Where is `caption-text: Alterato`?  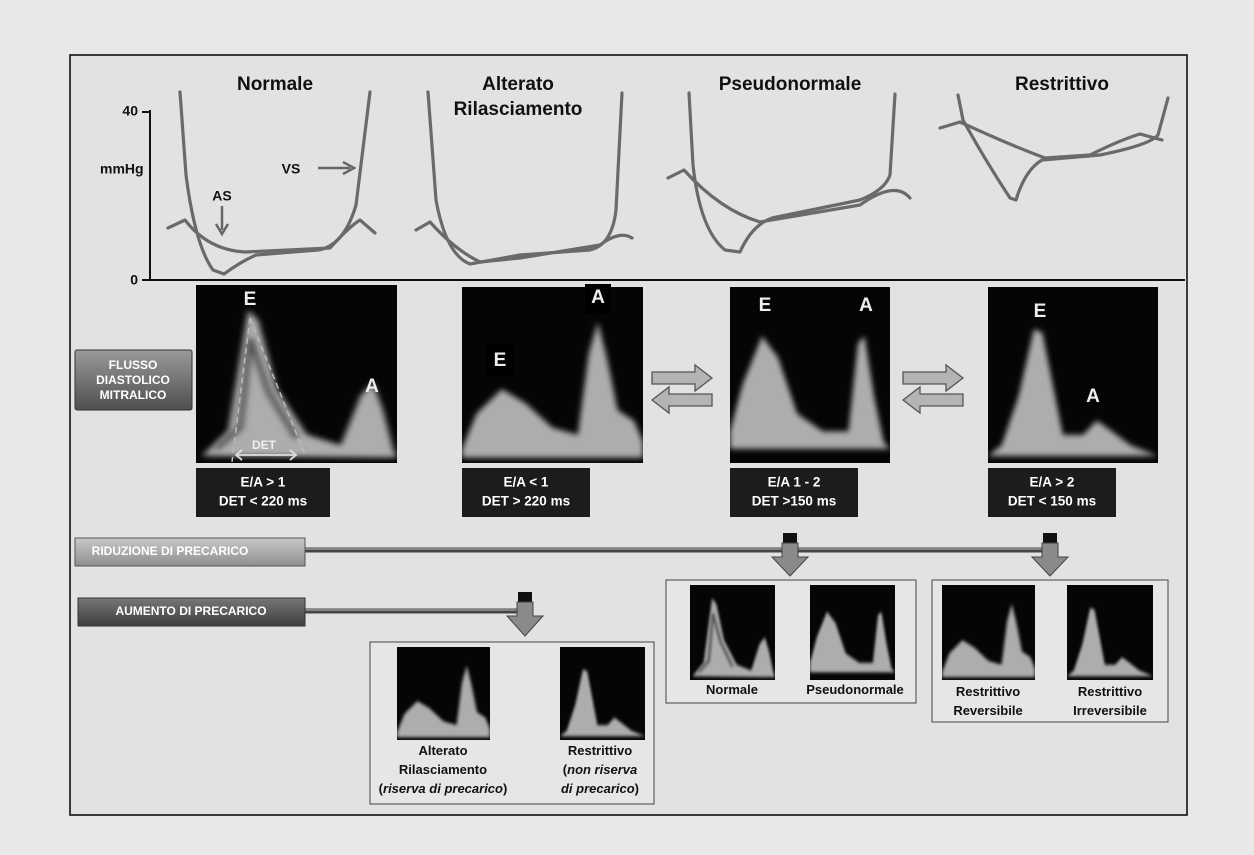
caption-text: Alterato is located at coordinates (442, 750).